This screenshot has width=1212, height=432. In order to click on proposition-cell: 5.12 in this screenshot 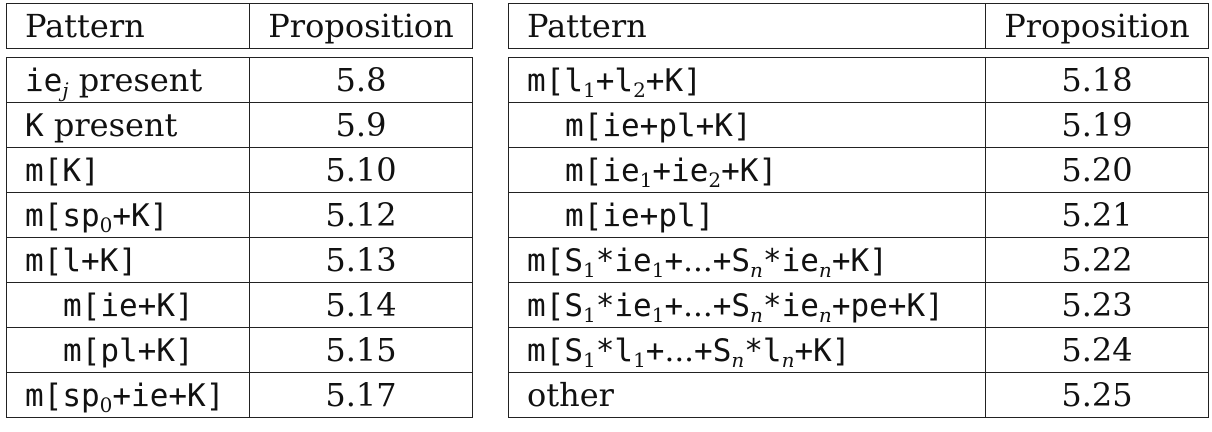, I will do `click(361, 215)`.